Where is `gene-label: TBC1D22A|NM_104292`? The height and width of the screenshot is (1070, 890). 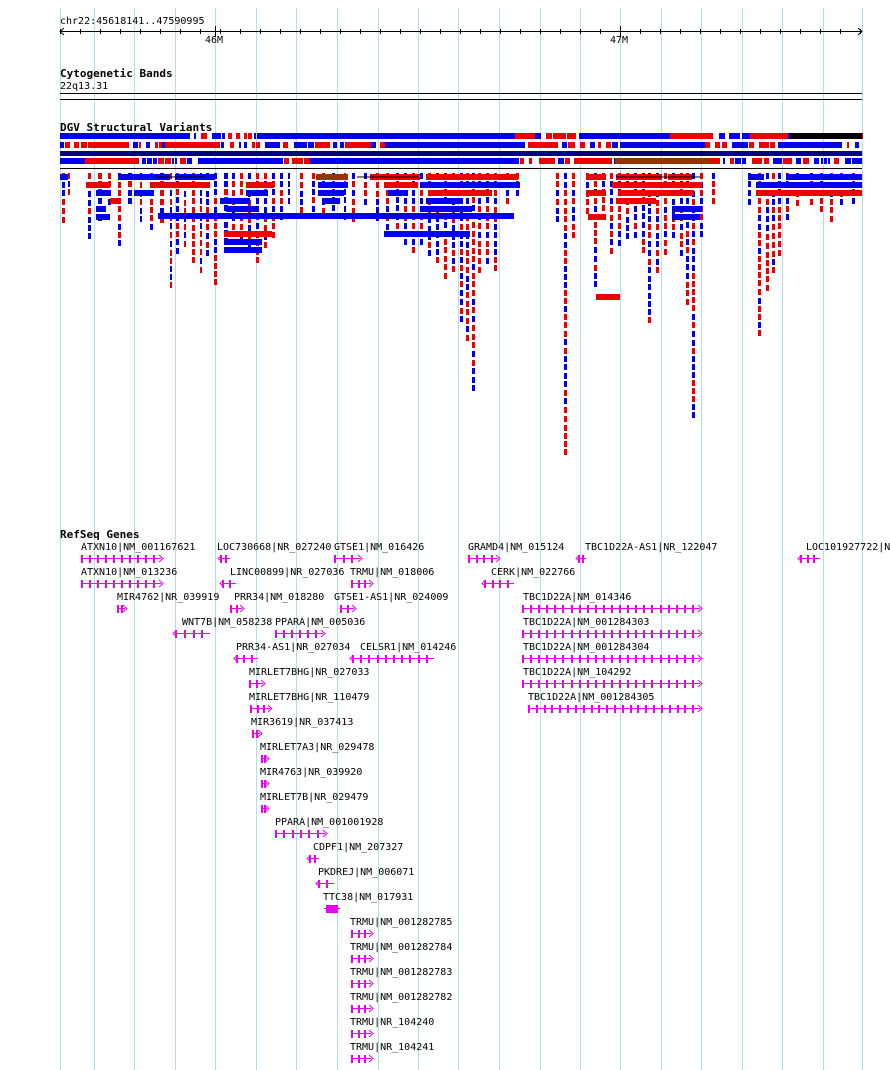 gene-label: TBC1D22A|NM_104292 is located at coordinates (577, 672).